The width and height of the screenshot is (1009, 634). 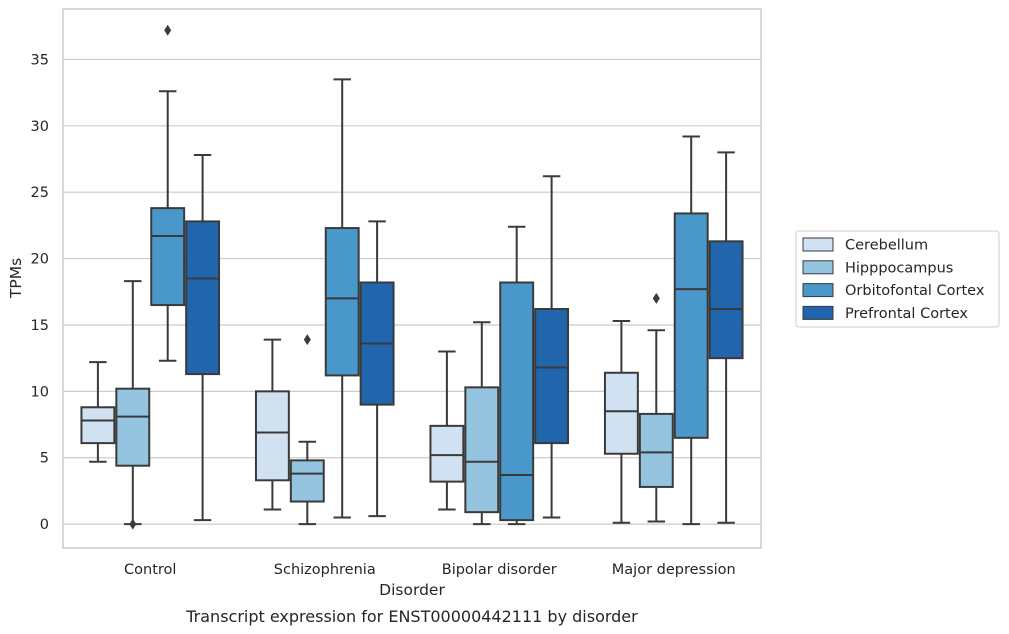 What do you see at coordinates (40, 127) in the screenshot?
I see `y-tick-label: 30` at bounding box center [40, 127].